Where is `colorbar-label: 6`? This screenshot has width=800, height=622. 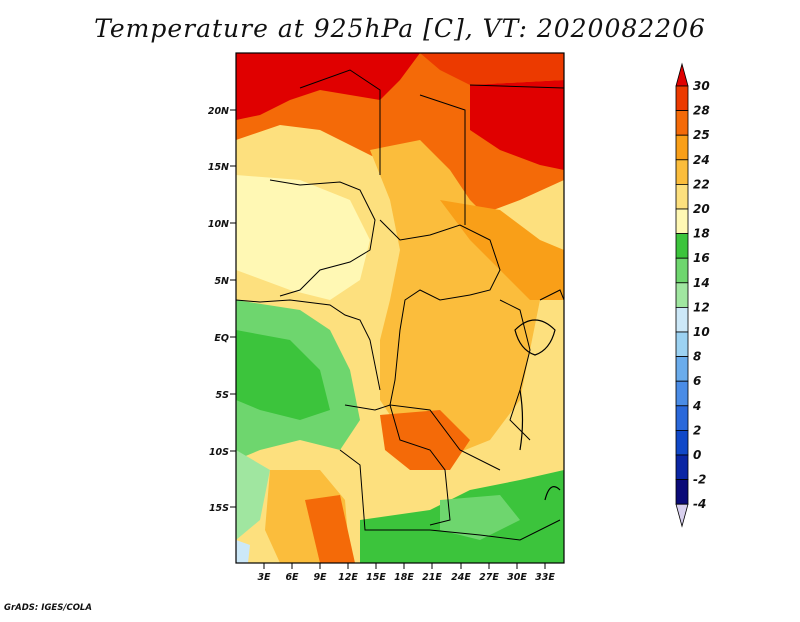 colorbar-label: 6 is located at coordinates (697, 381).